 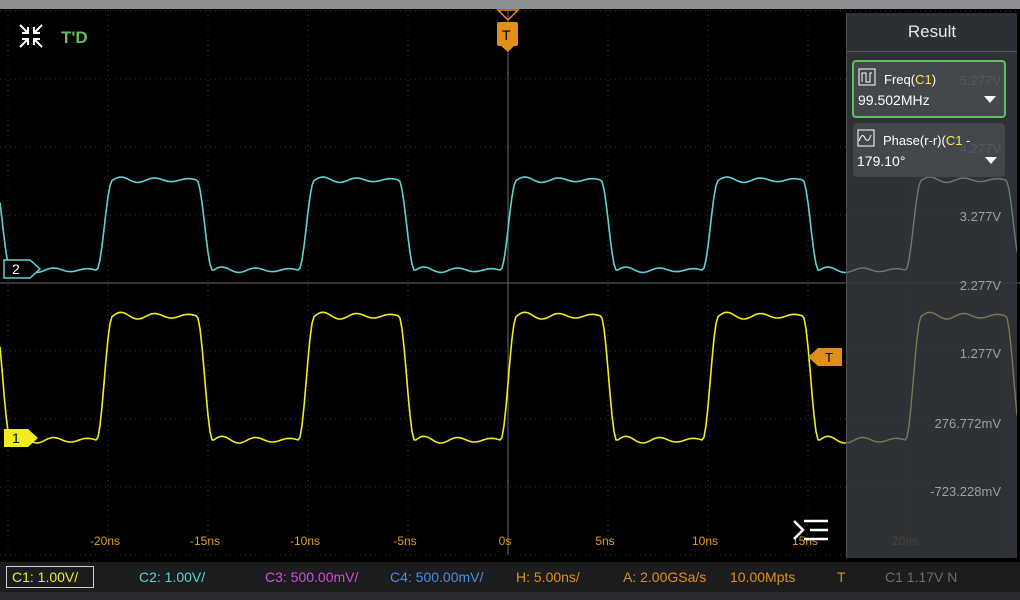 I want to click on measurement-freq-name: Freq(C1), so click(x=910, y=79).